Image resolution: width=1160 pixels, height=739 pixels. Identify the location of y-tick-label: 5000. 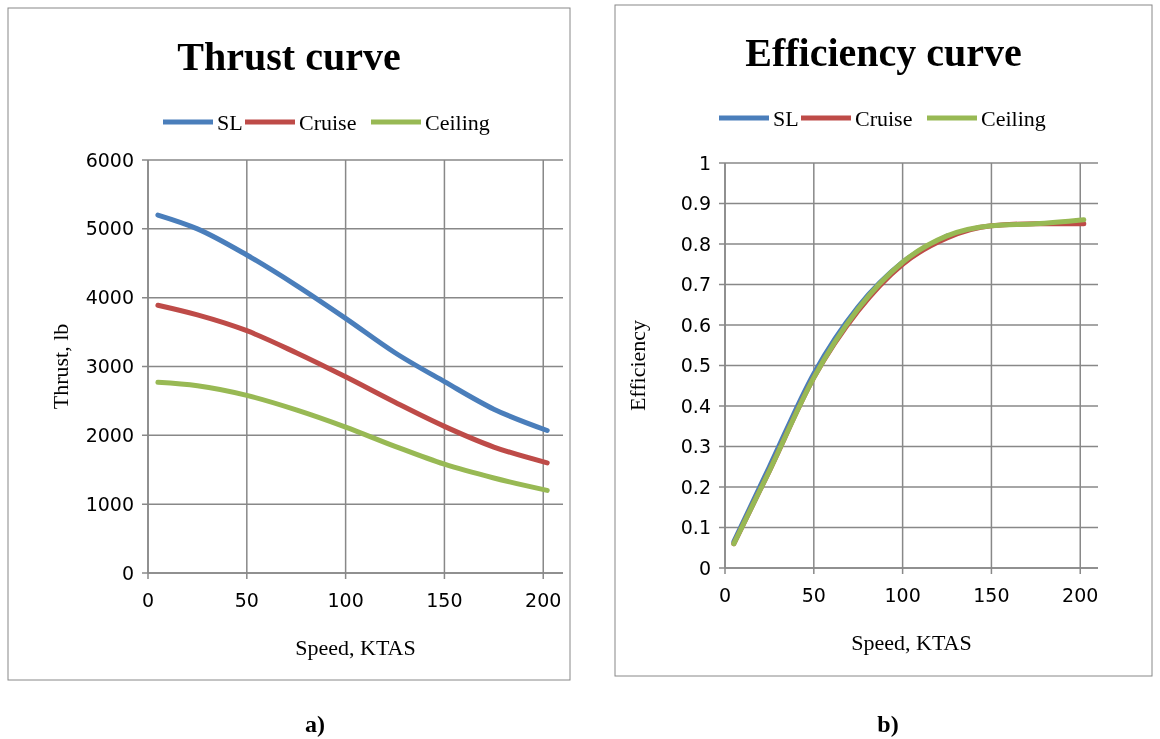
(109, 228).